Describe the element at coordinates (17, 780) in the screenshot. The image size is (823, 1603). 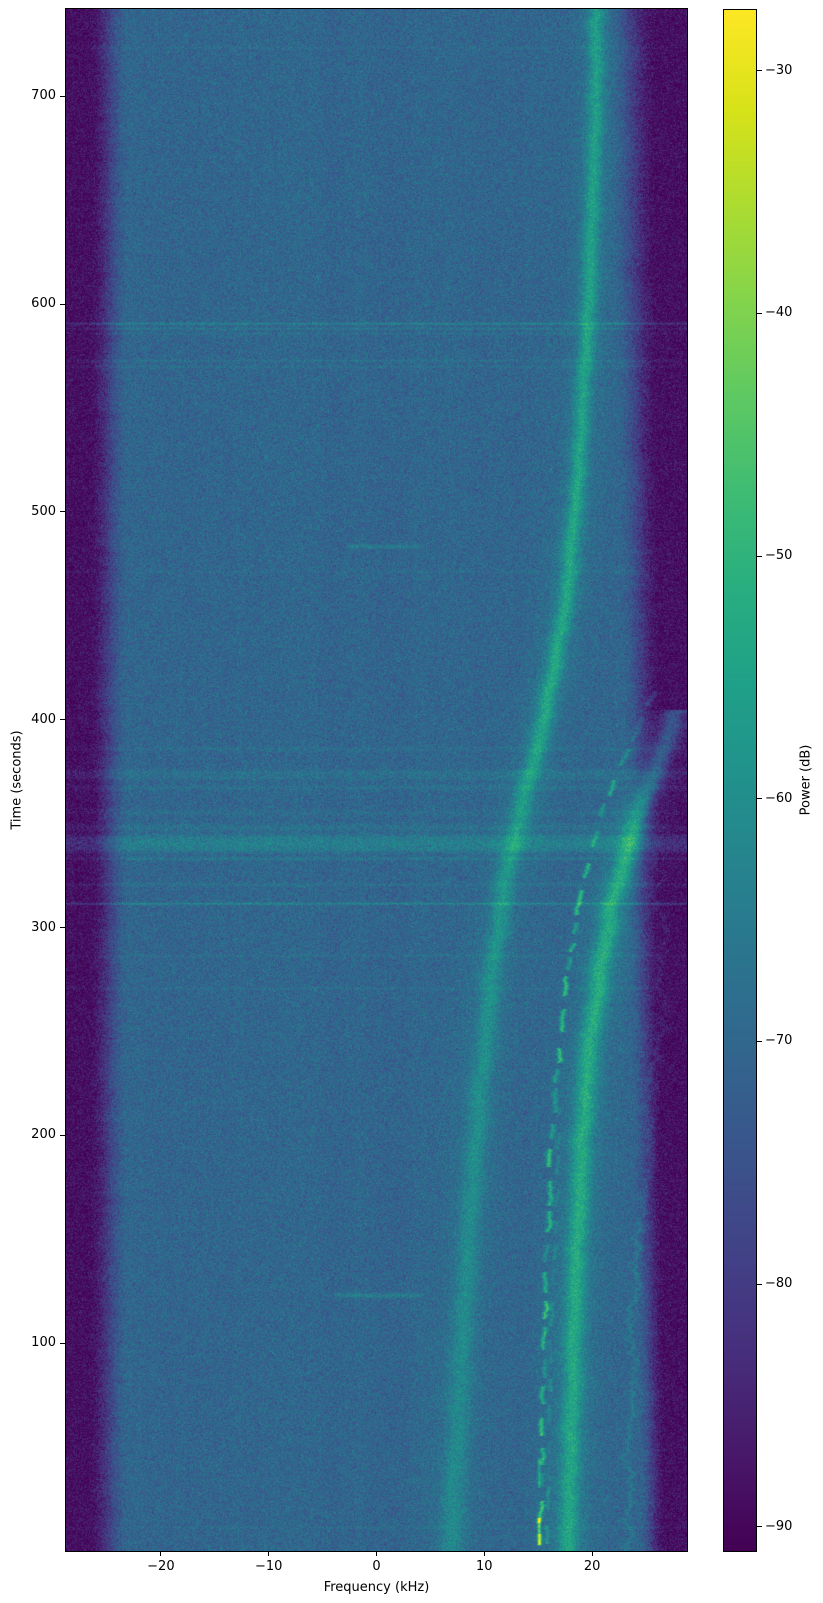
I see `y-axis-label: Time (seconds)` at that location.